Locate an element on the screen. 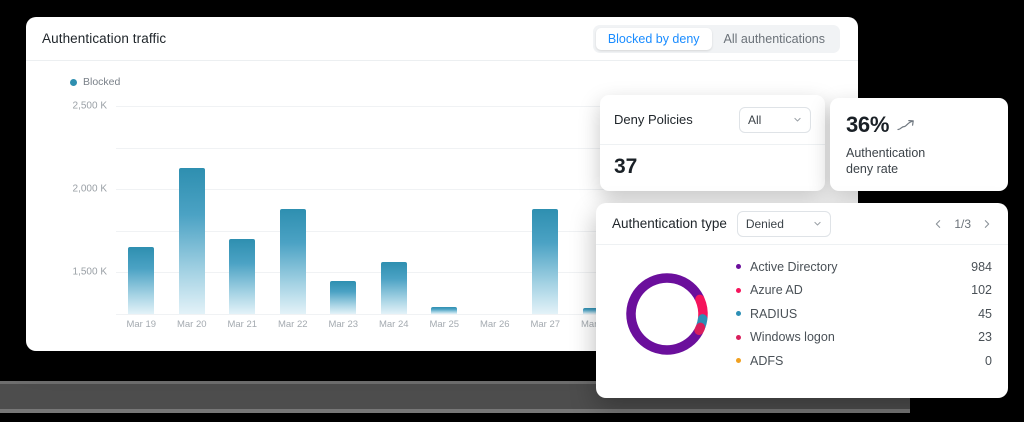  gridline: 500 K is located at coordinates (368, 273).